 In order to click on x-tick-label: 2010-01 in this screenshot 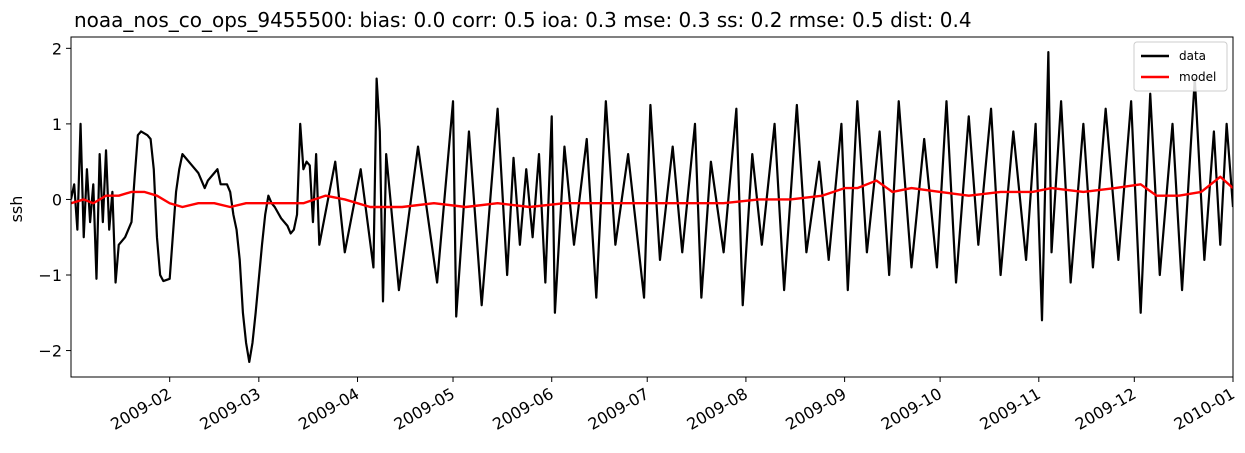, I will do `click(1204, 409)`.